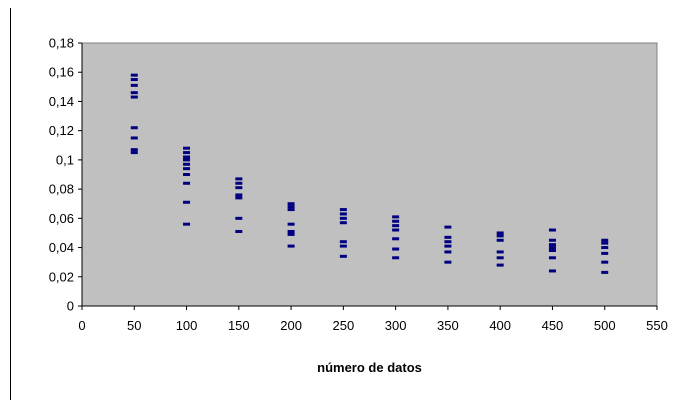 This screenshot has width=686, height=401. What do you see at coordinates (134, 325) in the screenshot?
I see `x-tick-label: 50` at bounding box center [134, 325].